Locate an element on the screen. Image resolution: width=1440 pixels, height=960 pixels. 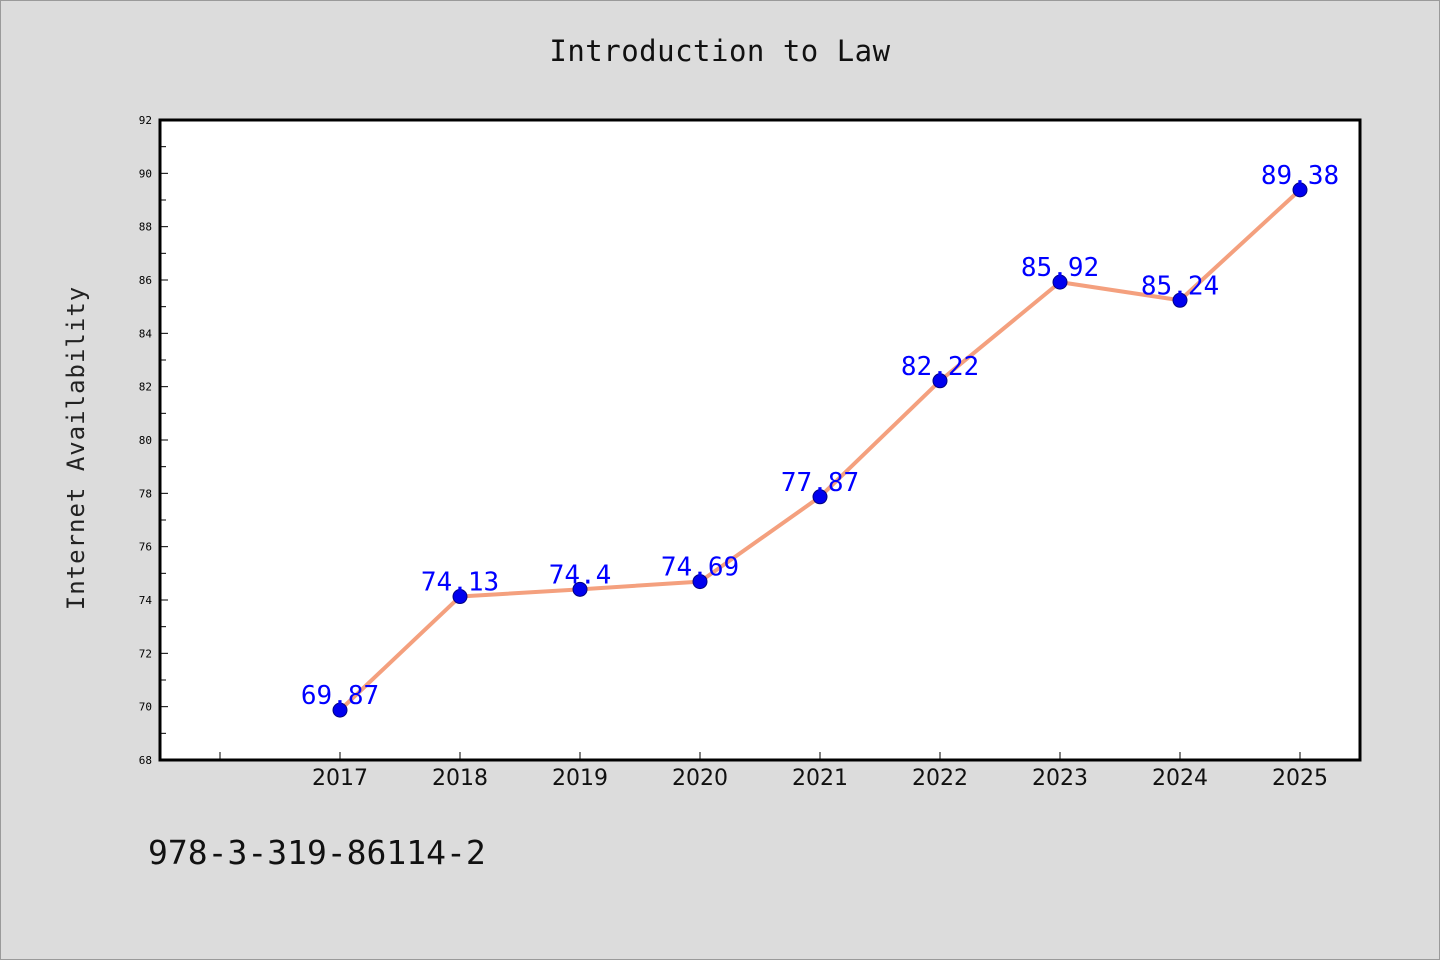
data-label: 89.38 is located at coordinates (1300, 176).